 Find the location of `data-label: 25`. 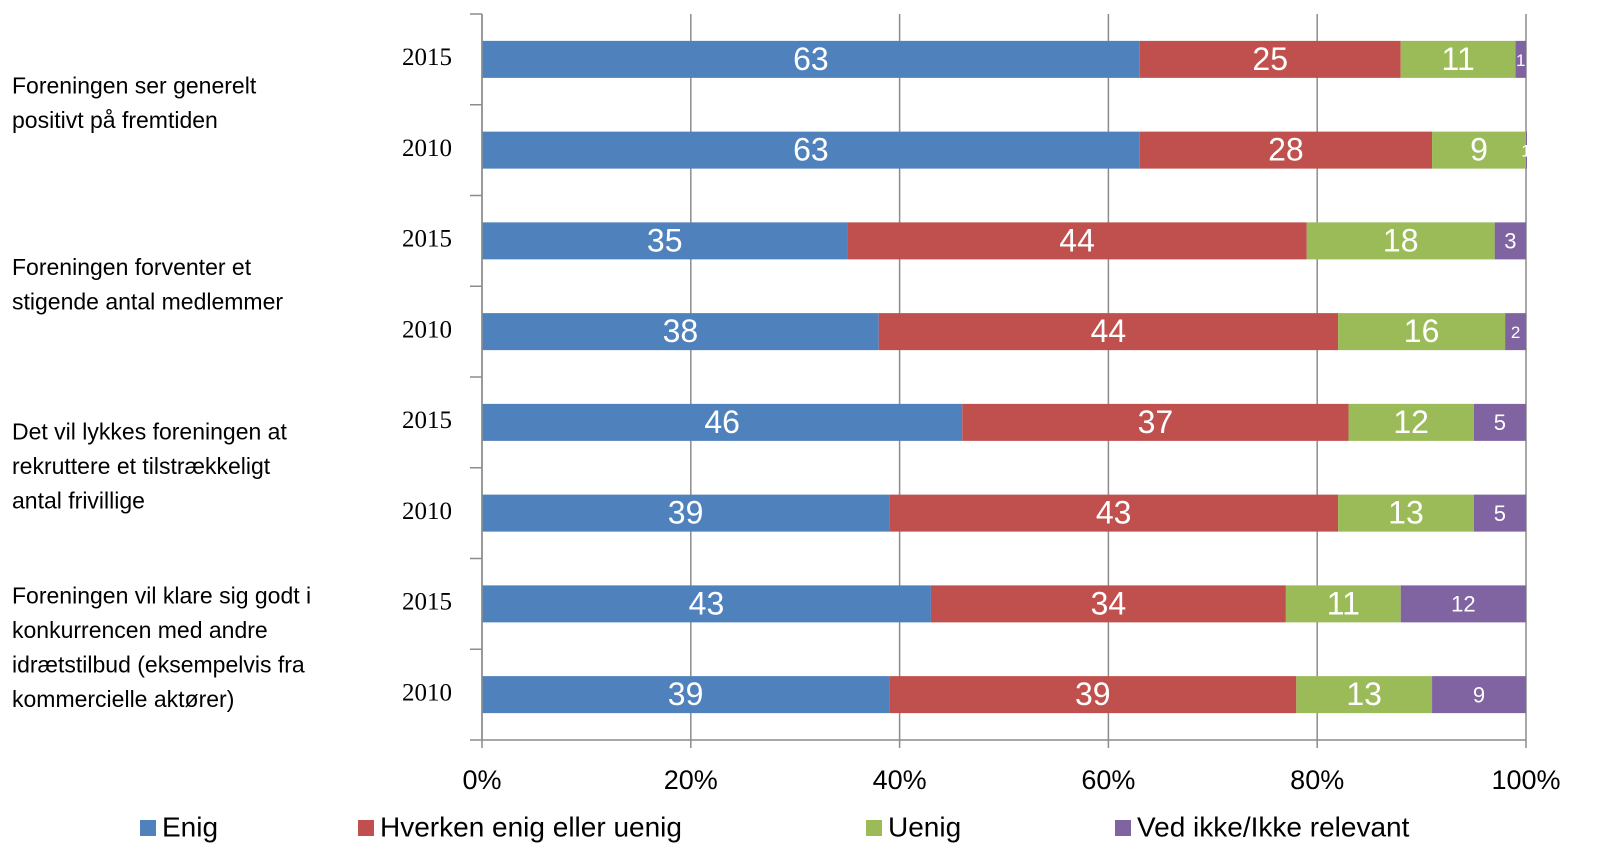

data-label: 25 is located at coordinates (1270, 59).